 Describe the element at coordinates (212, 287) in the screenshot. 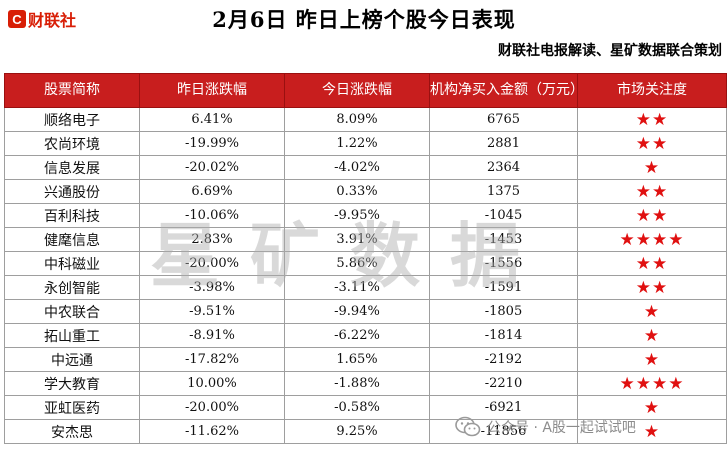

I see `cell-yesterday: -3.98%` at that location.